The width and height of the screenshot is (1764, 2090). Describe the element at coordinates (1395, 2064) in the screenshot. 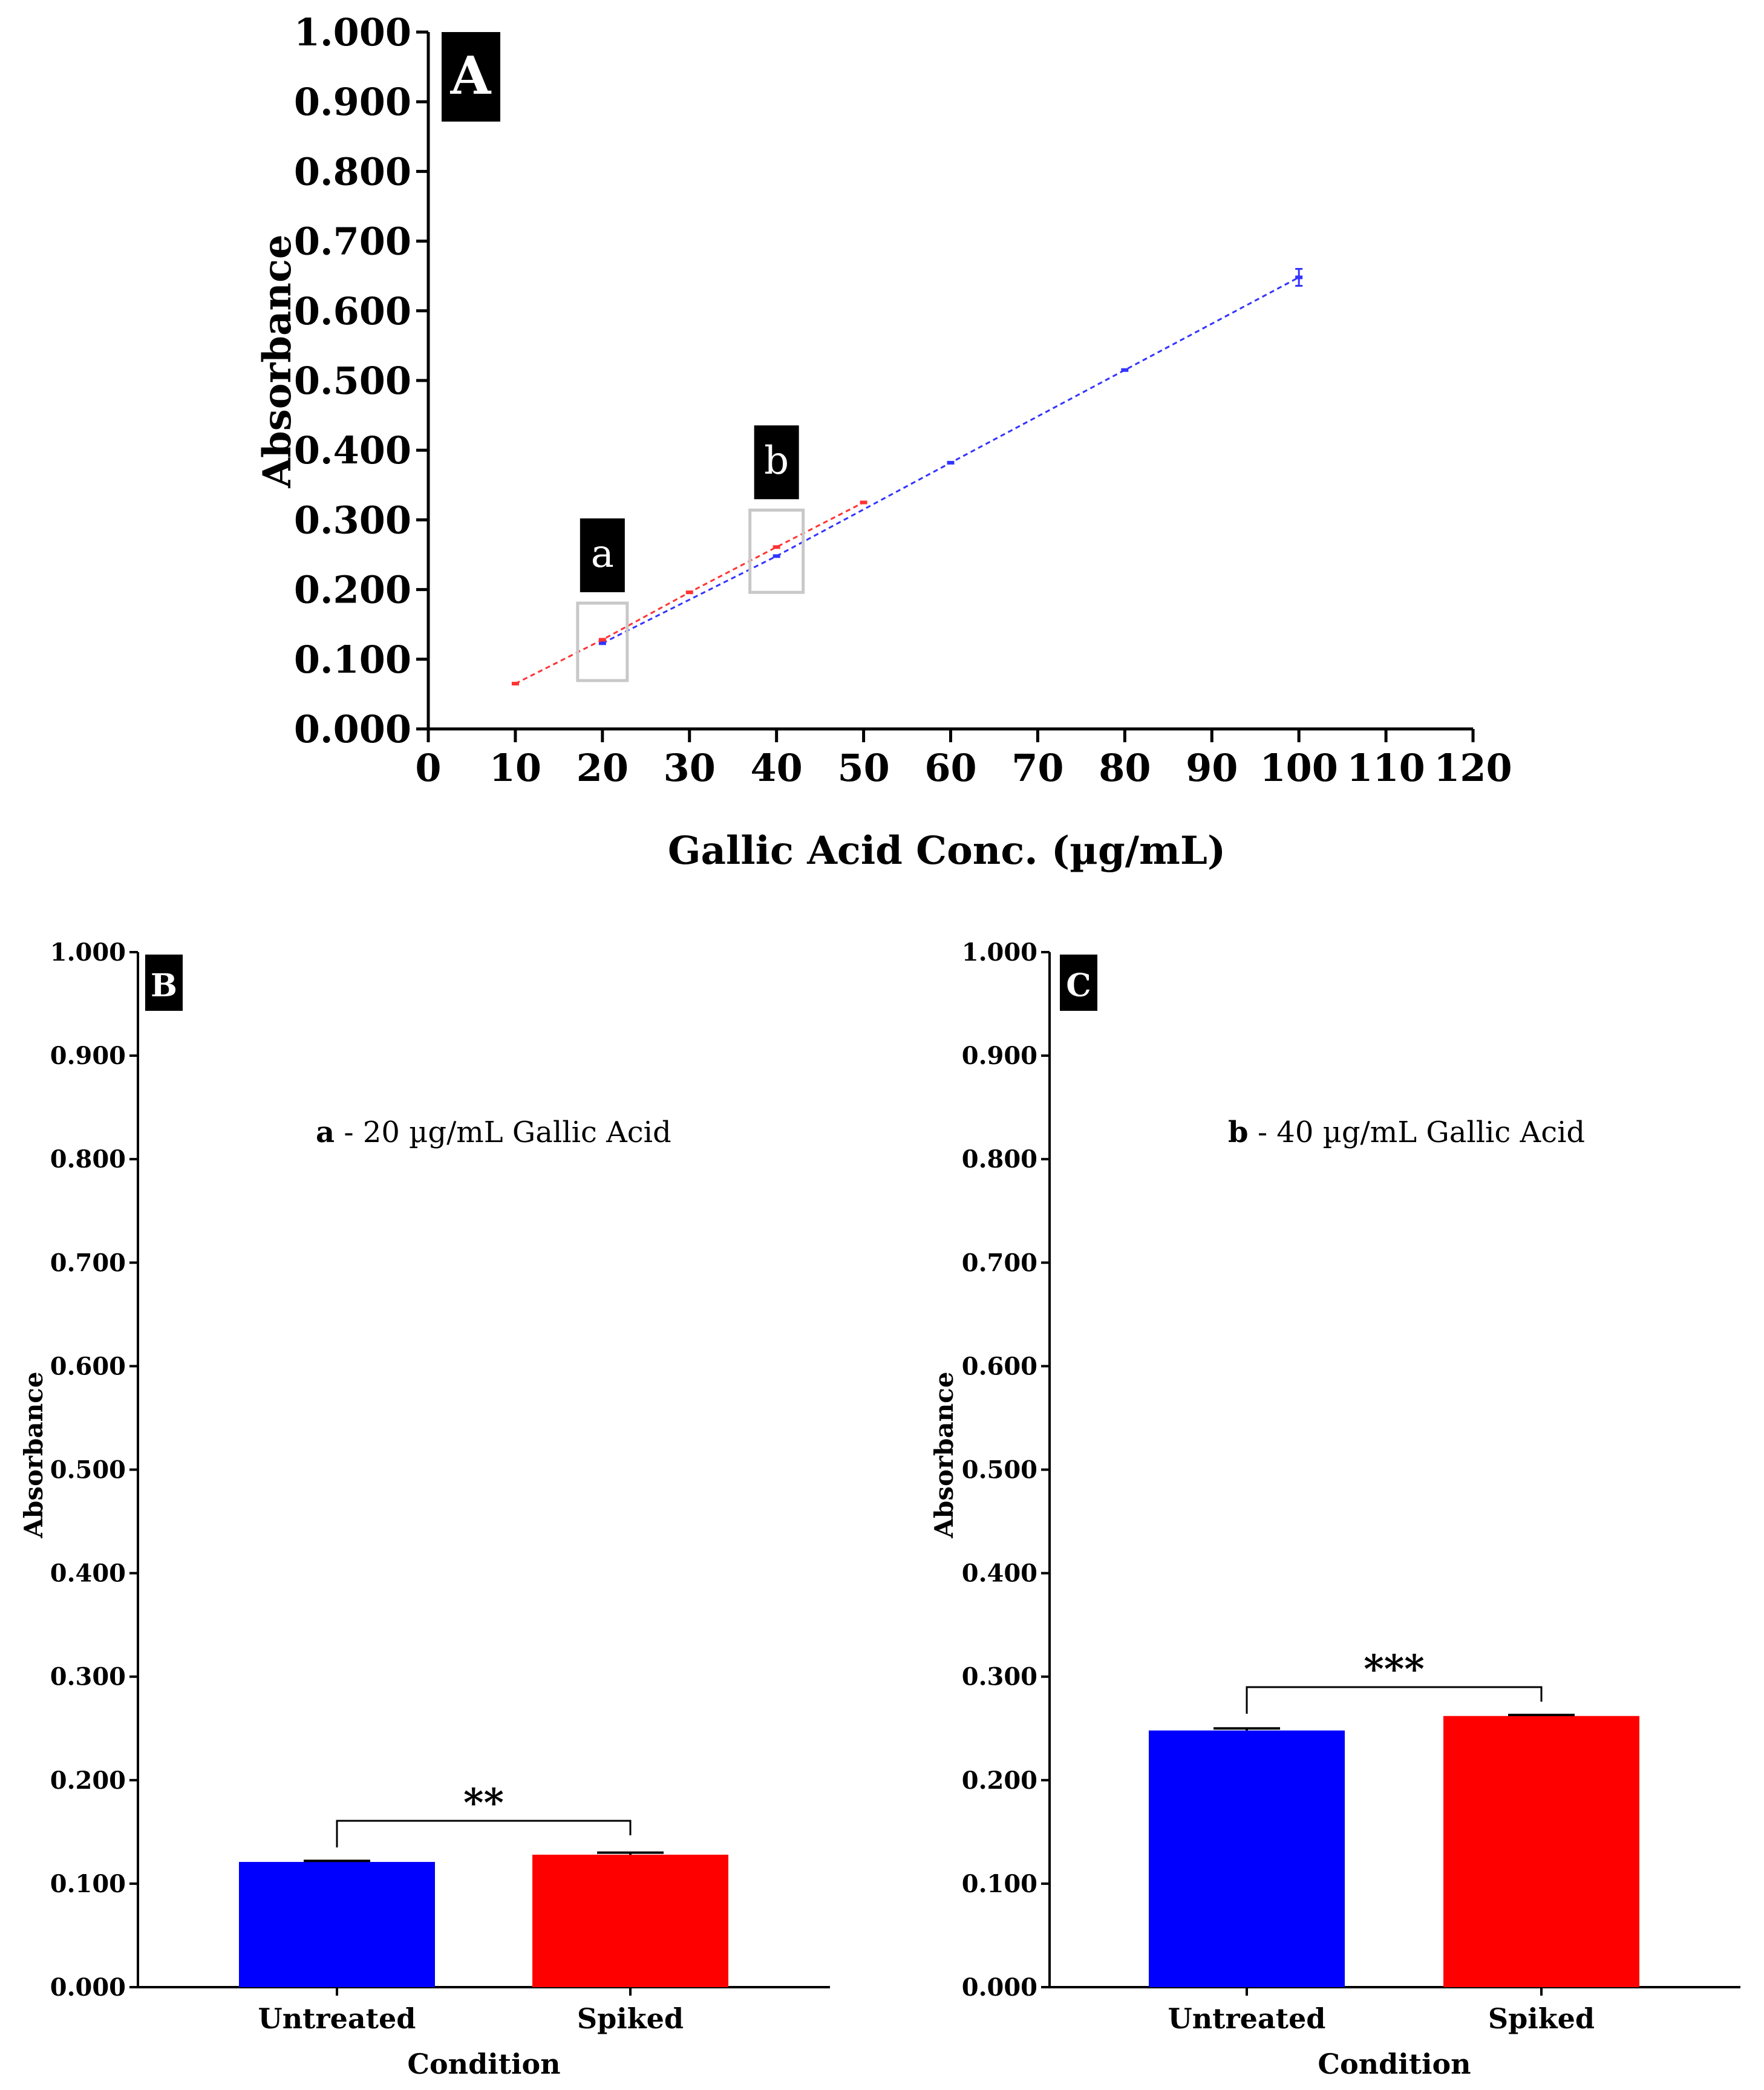

I see `panel-c-x-axis-label: Condition` at that location.